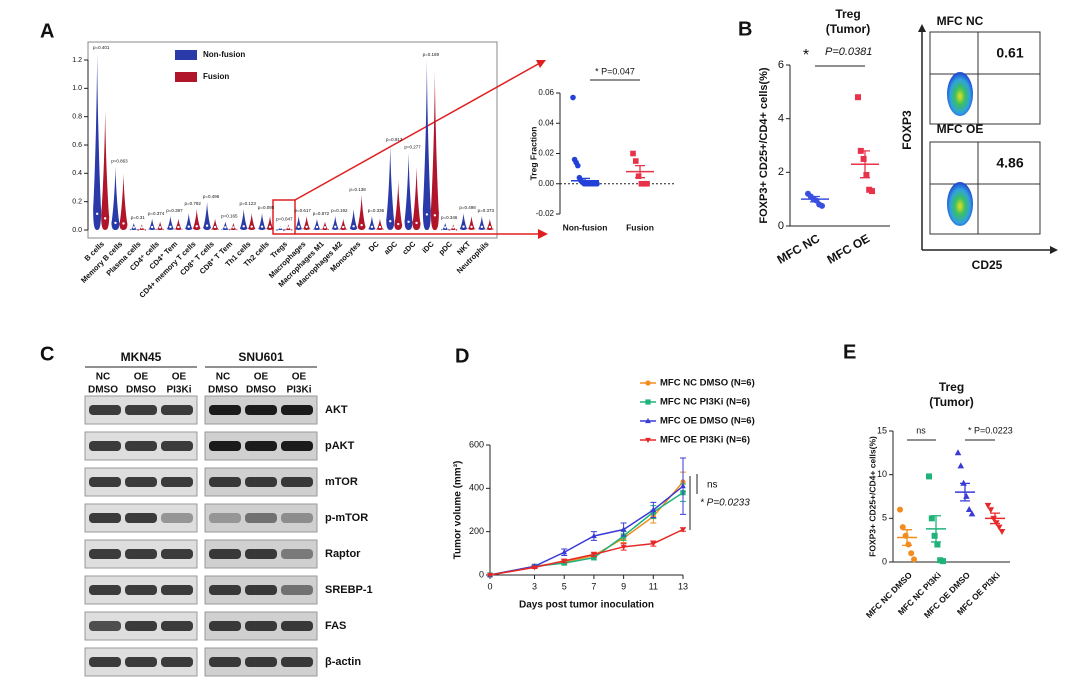  I want to click on x-tick-label: MFC OE, so click(848, 248).